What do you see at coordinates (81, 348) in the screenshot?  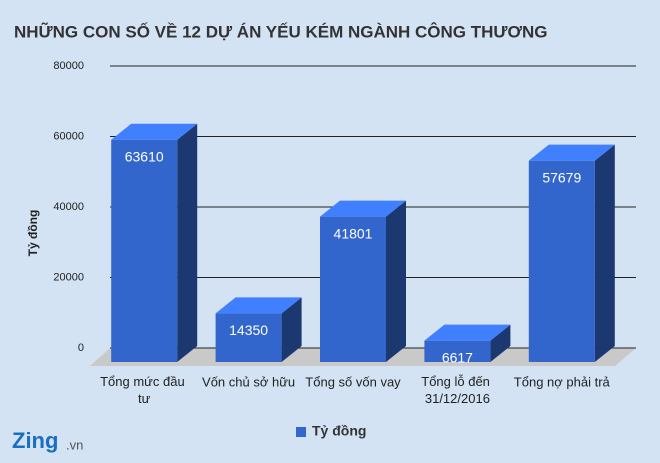 I see `y-tick-label: 0` at bounding box center [81, 348].